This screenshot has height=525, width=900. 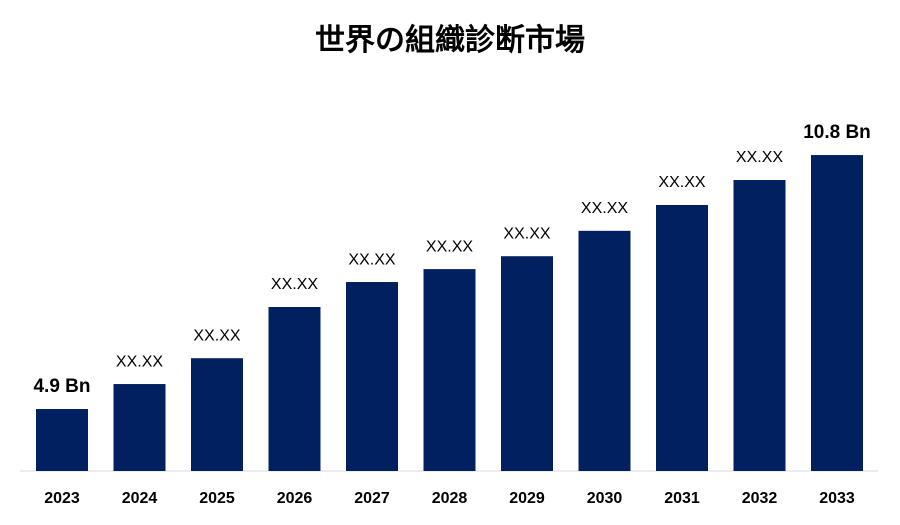 What do you see at coordinates (62, 498) in the screenshot?
I see `x-tick-label: 2023` at bounding box center [62, 498].